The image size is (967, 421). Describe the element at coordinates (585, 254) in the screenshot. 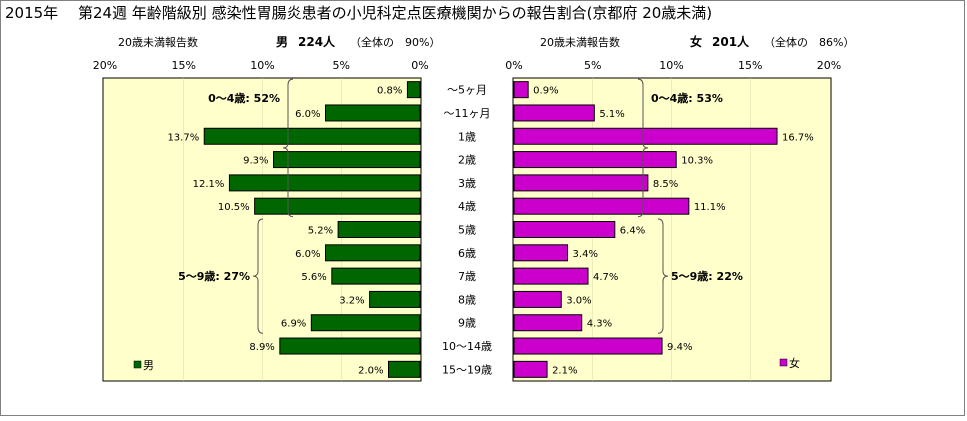

I see `right-data-label: 3.4%` at that location.